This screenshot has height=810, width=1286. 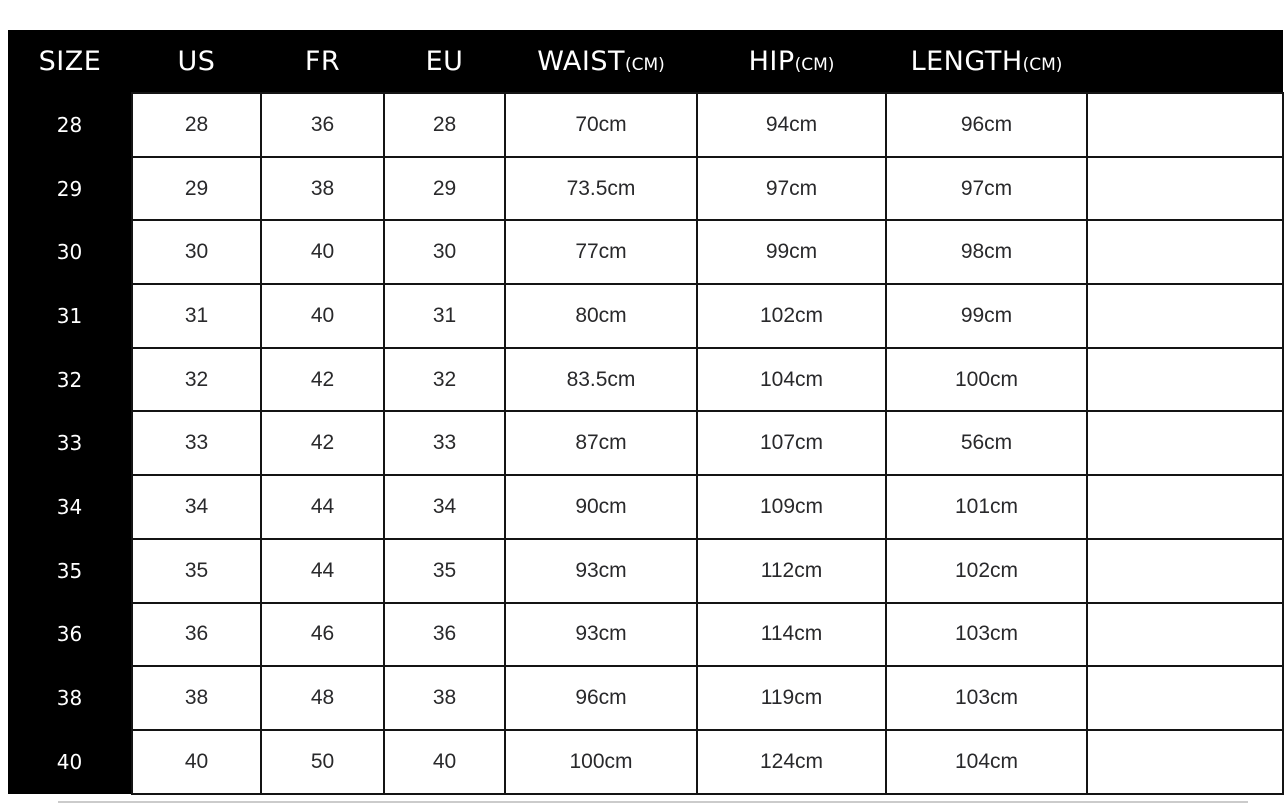 What do you see at coordinates (601, 252) in the screenshot?
I see `value-cell: 77cm` at bounding box center [601, 252].